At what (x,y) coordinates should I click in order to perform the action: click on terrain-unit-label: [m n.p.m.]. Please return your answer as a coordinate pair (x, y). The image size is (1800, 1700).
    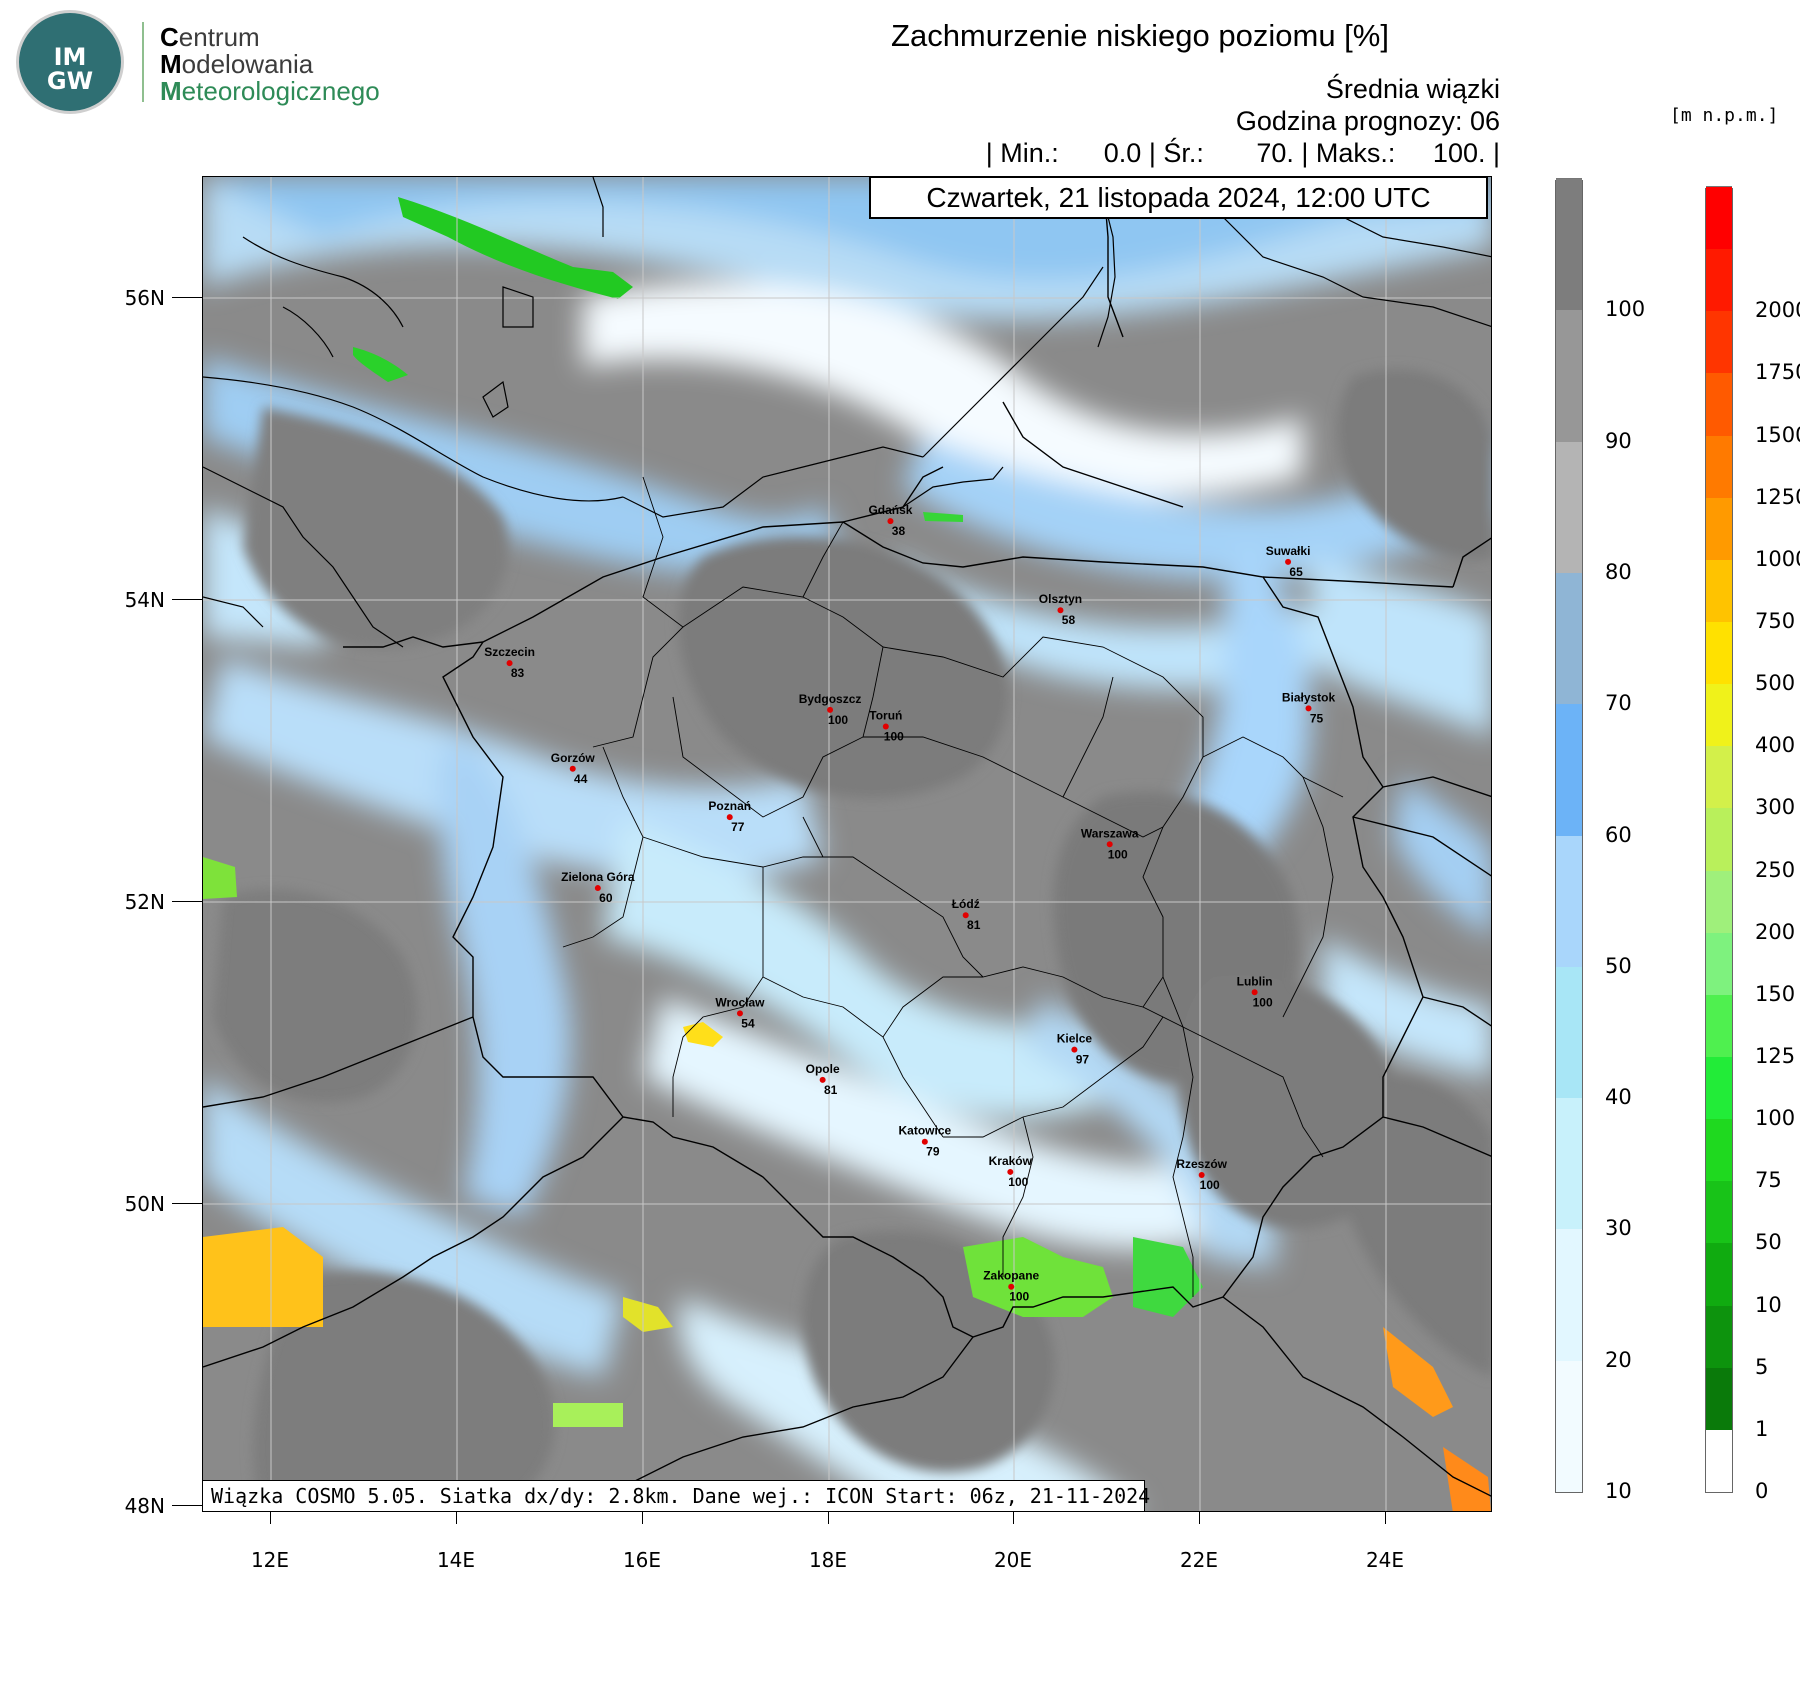
    Looking at the image, I should click on (1724, 115).